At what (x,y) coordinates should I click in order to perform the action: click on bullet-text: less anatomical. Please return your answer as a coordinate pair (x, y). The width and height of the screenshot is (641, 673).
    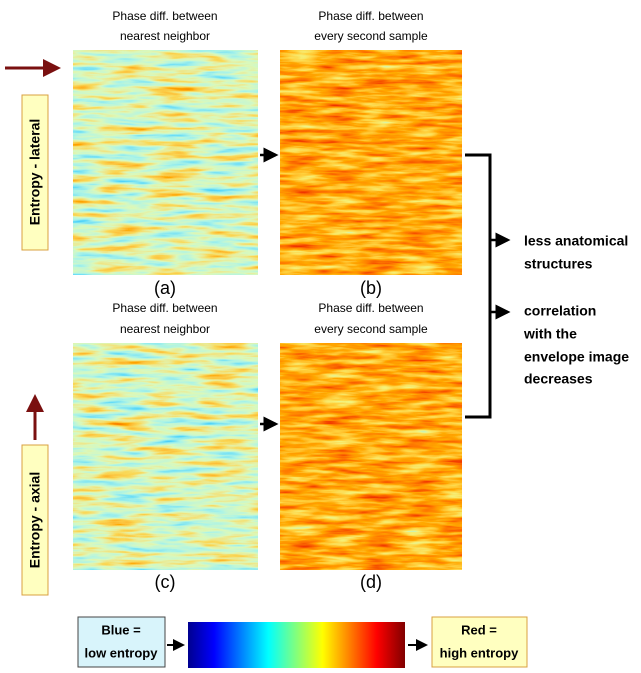
    Looking at the image, I should click on (576, 241).